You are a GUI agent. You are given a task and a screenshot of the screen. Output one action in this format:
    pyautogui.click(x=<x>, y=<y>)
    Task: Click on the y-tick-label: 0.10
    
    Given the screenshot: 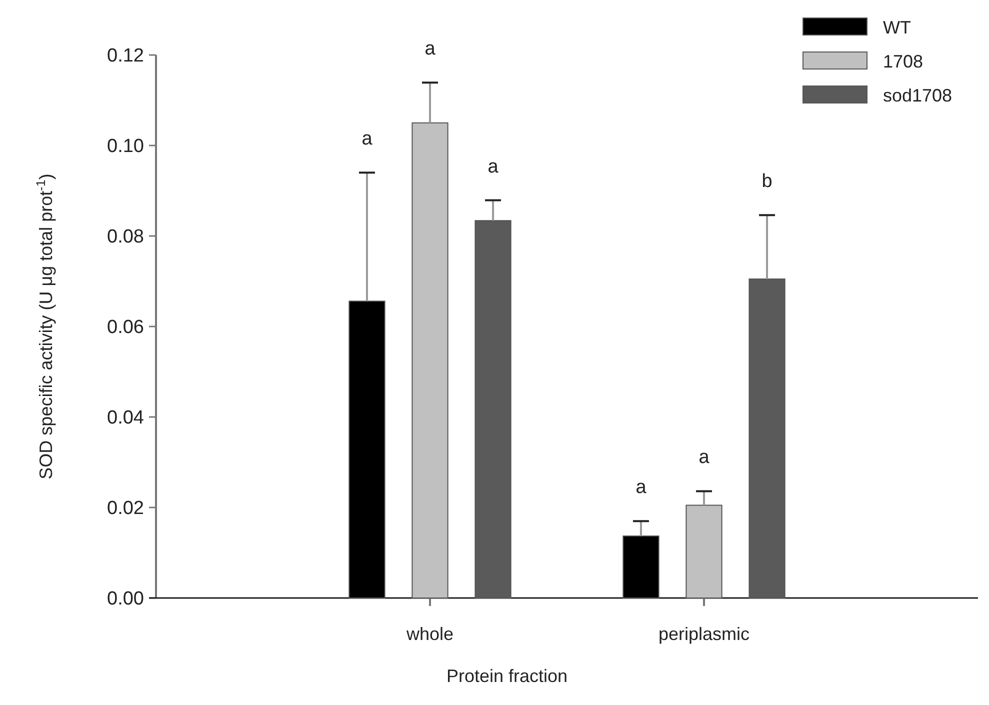 What is the action you would take?
    pyautogui.click(x=125, y=147)
    